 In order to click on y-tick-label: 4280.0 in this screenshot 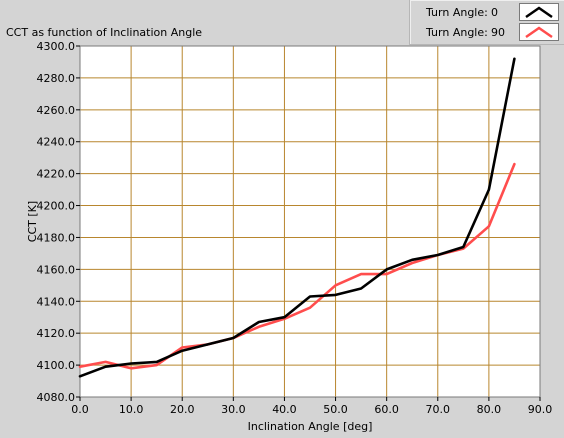, I will do `click(56, 78)`.